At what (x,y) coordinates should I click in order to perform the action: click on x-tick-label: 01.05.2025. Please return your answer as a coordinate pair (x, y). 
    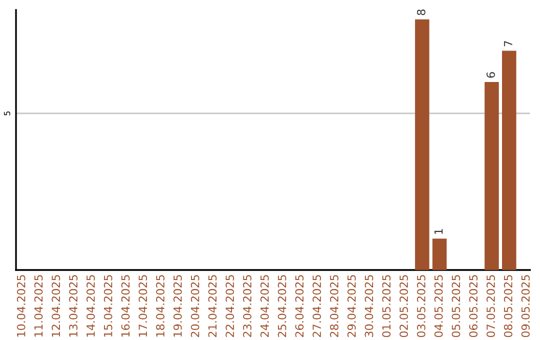
    Looking at the image, I should click on (386, 306).